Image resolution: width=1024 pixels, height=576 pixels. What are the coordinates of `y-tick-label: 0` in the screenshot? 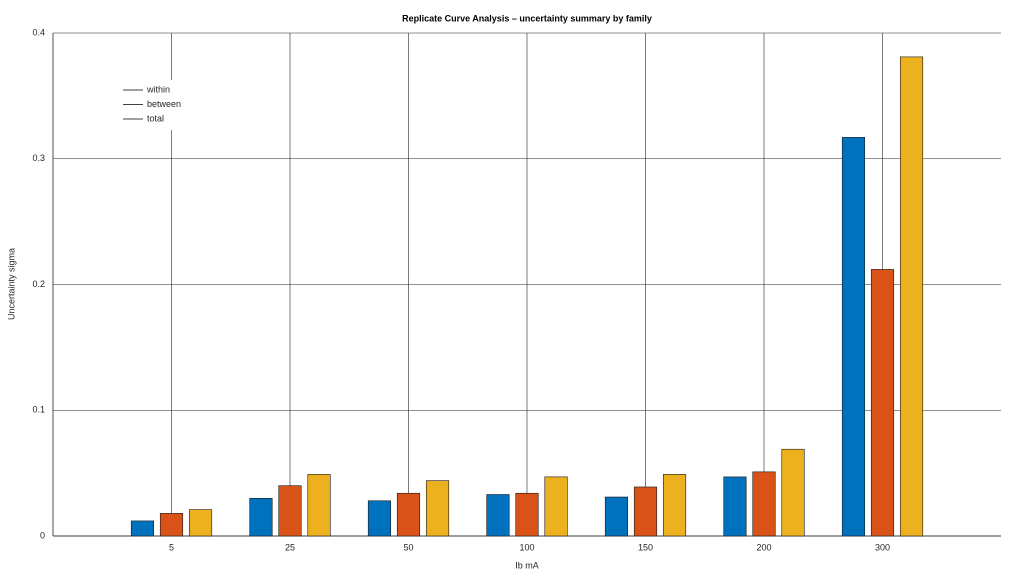 It's located at (42, 535).